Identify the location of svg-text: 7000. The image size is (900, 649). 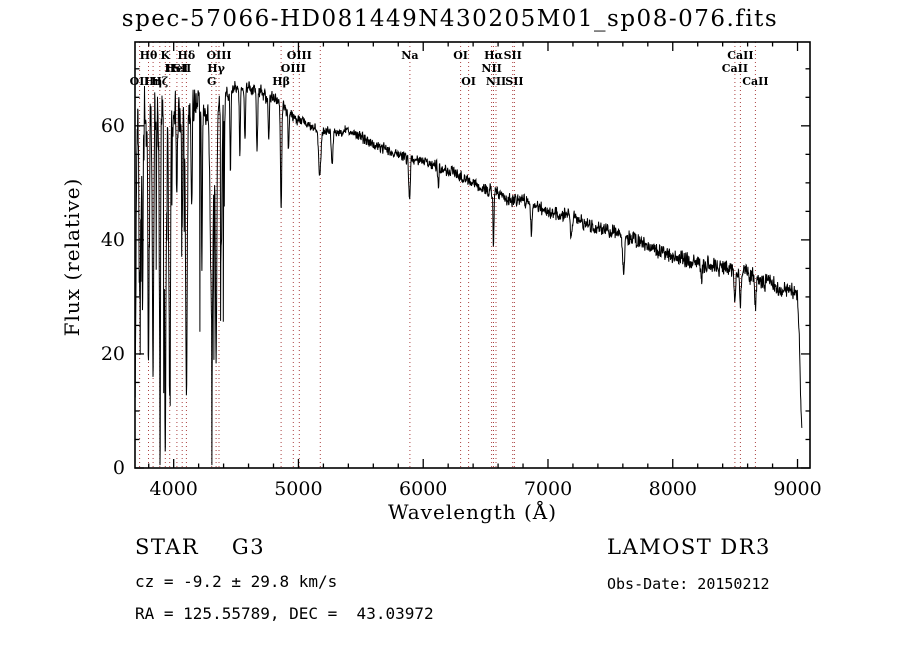
(548, 489).